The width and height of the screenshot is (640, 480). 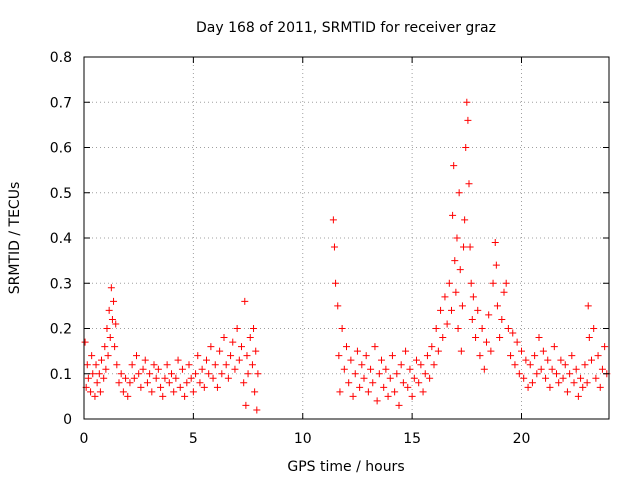 What do you see at coordinates (522, 439) in the screenshot?
I see `x-tick-label: 20` at bounding box center [522, 439].